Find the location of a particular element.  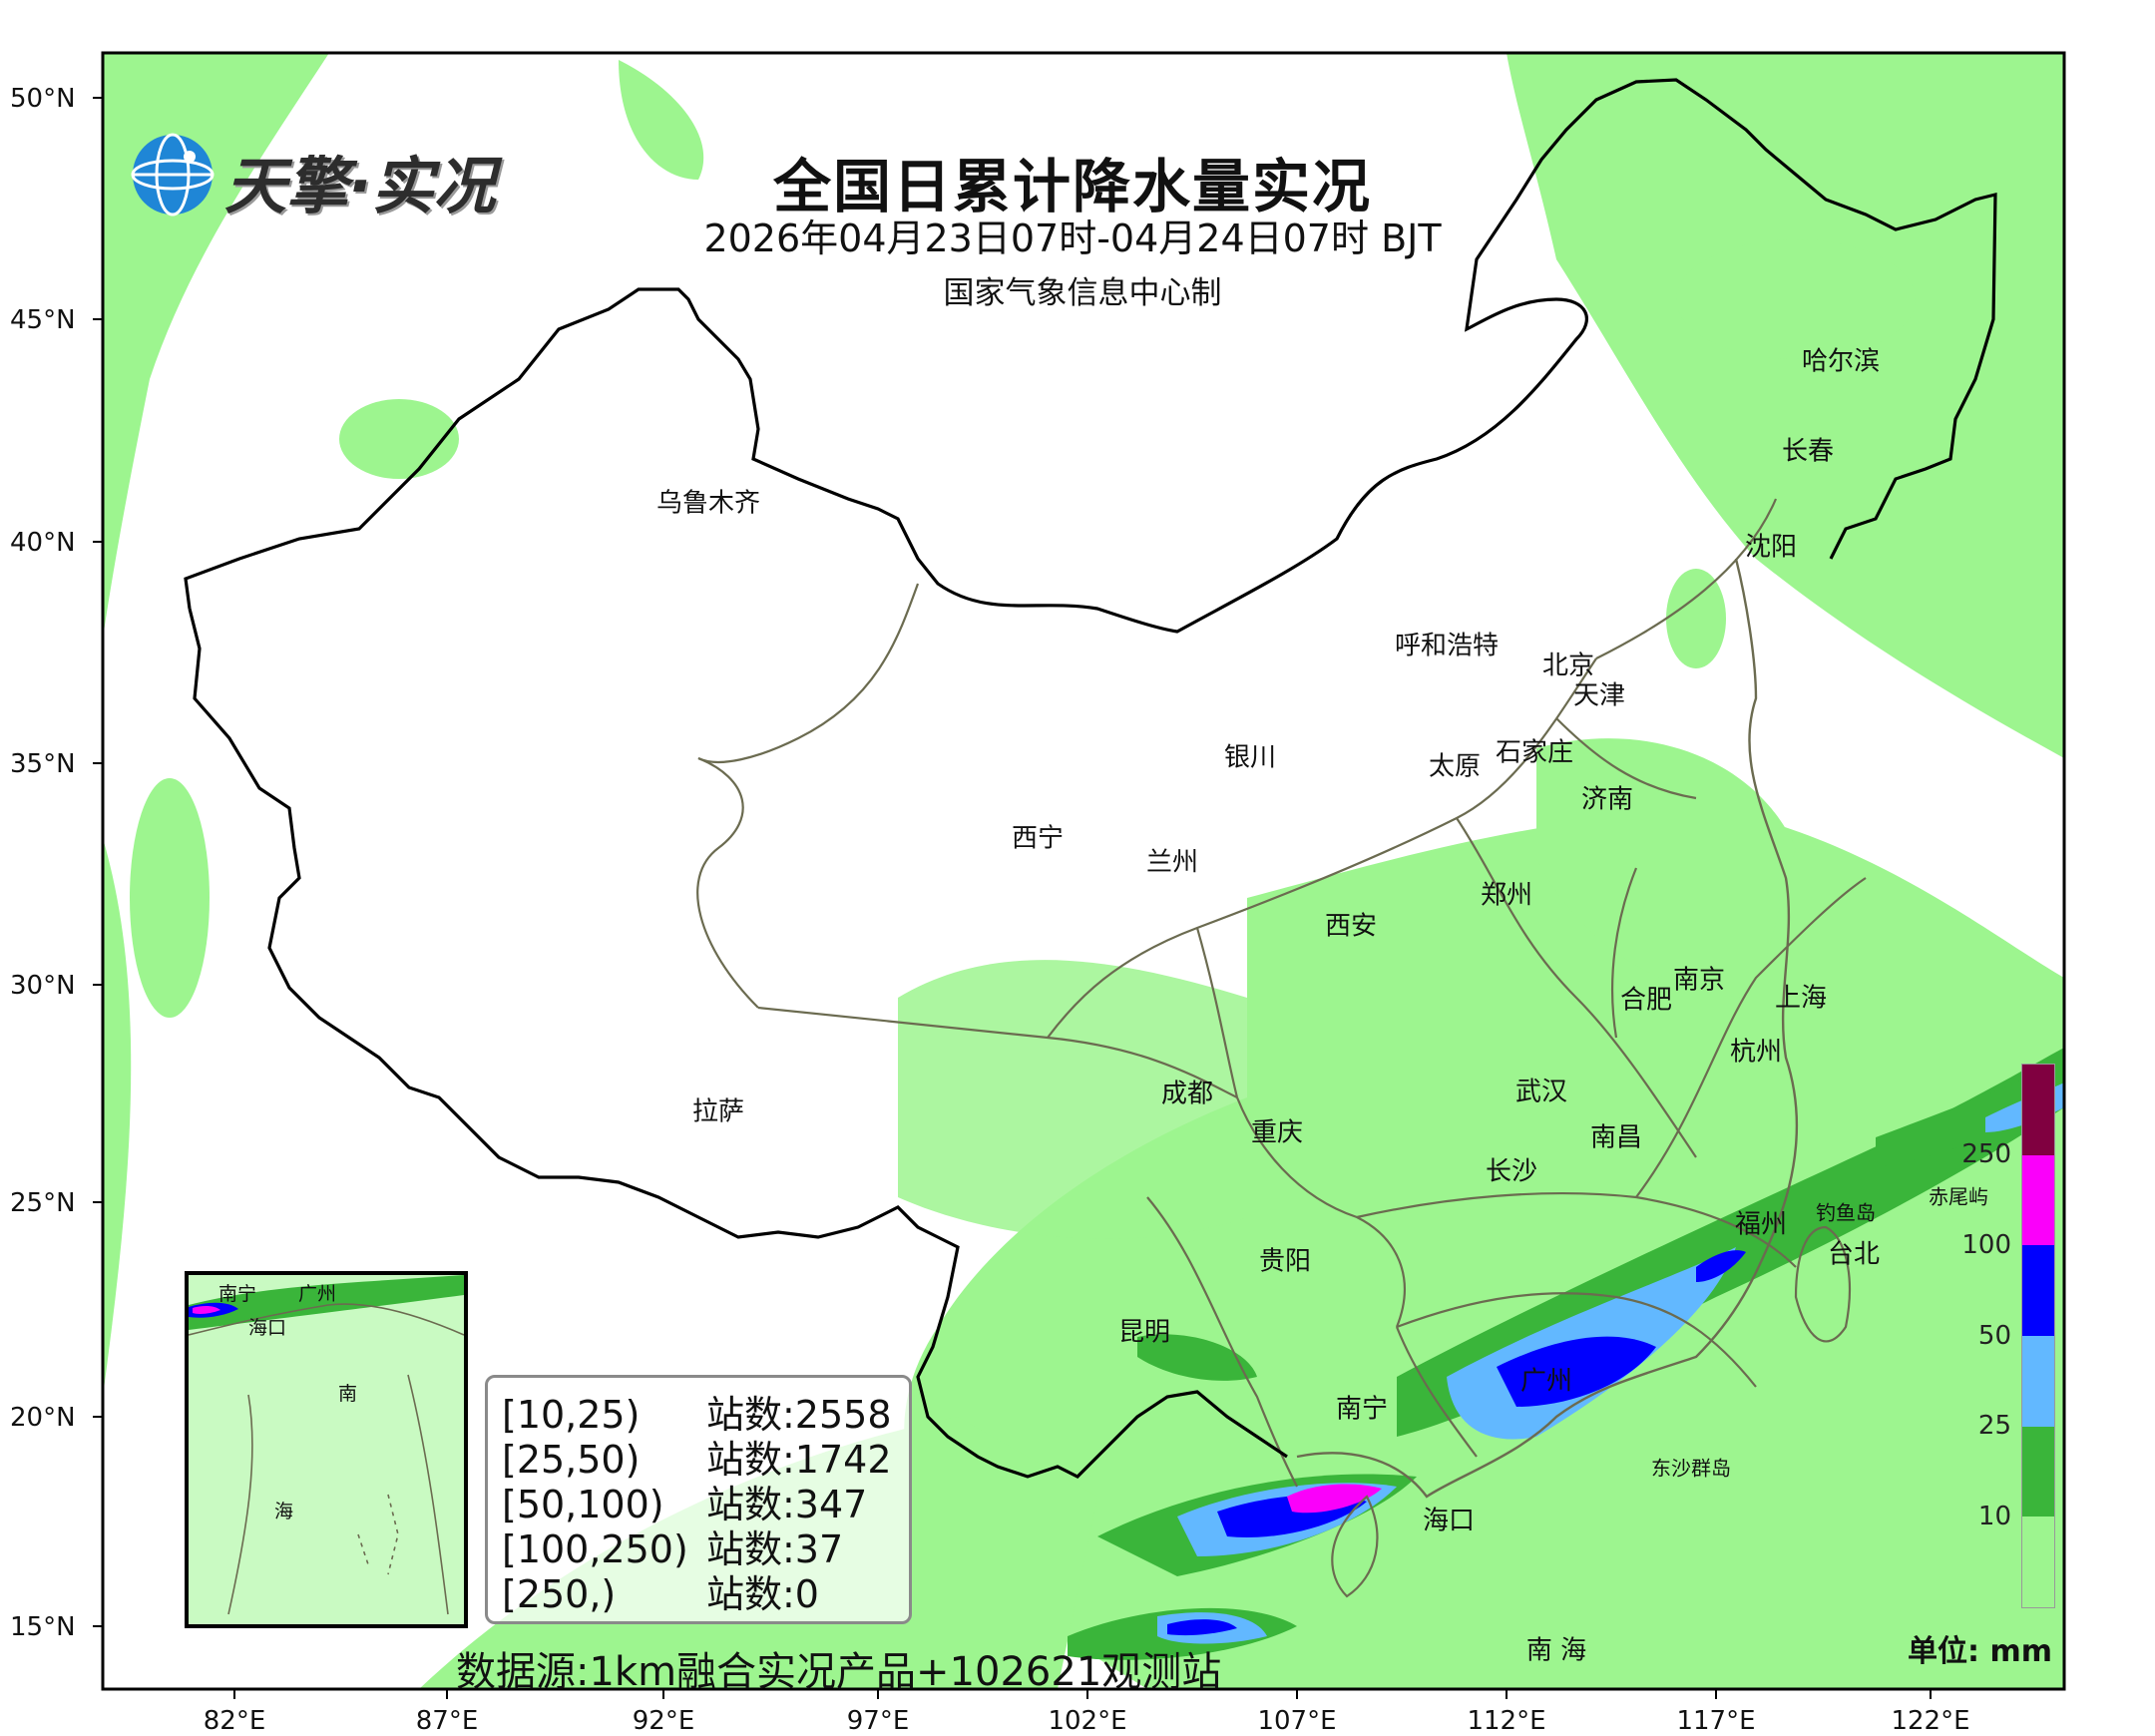

city-tianjin: 天津 is located at coordinates (1599, 695).